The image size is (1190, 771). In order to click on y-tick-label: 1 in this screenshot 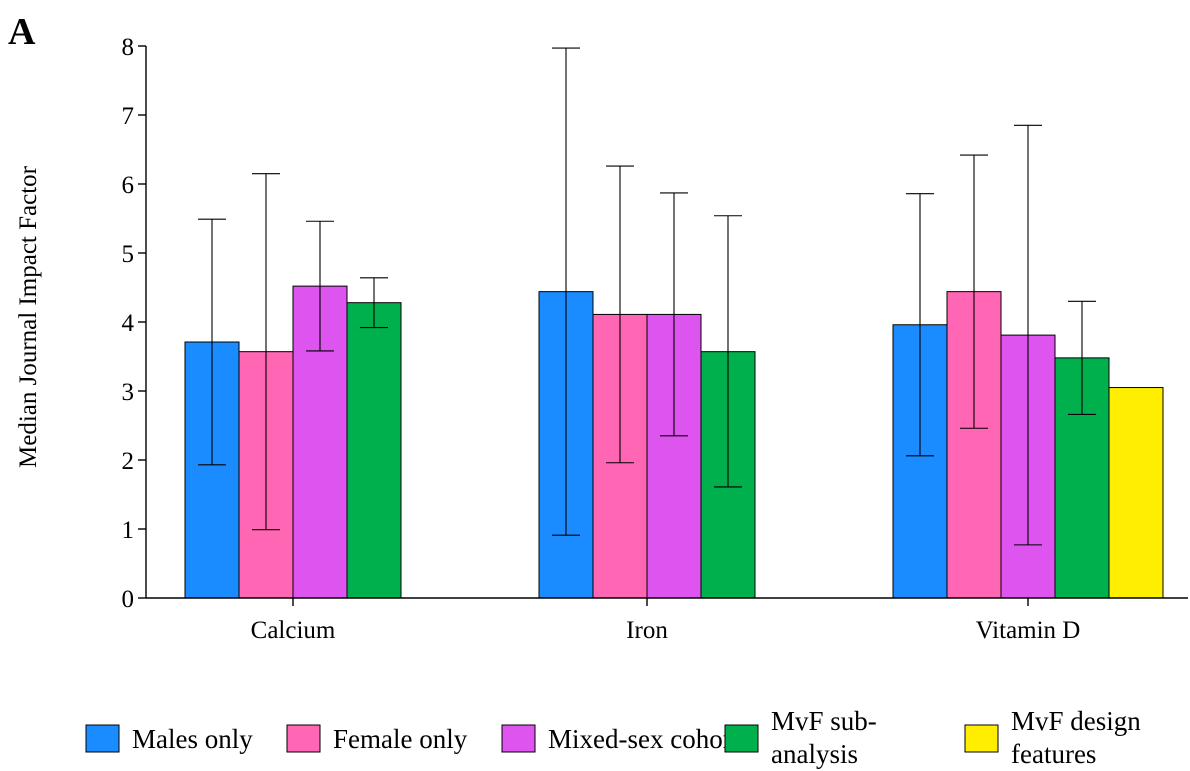, I will do `click(128, 530)`.